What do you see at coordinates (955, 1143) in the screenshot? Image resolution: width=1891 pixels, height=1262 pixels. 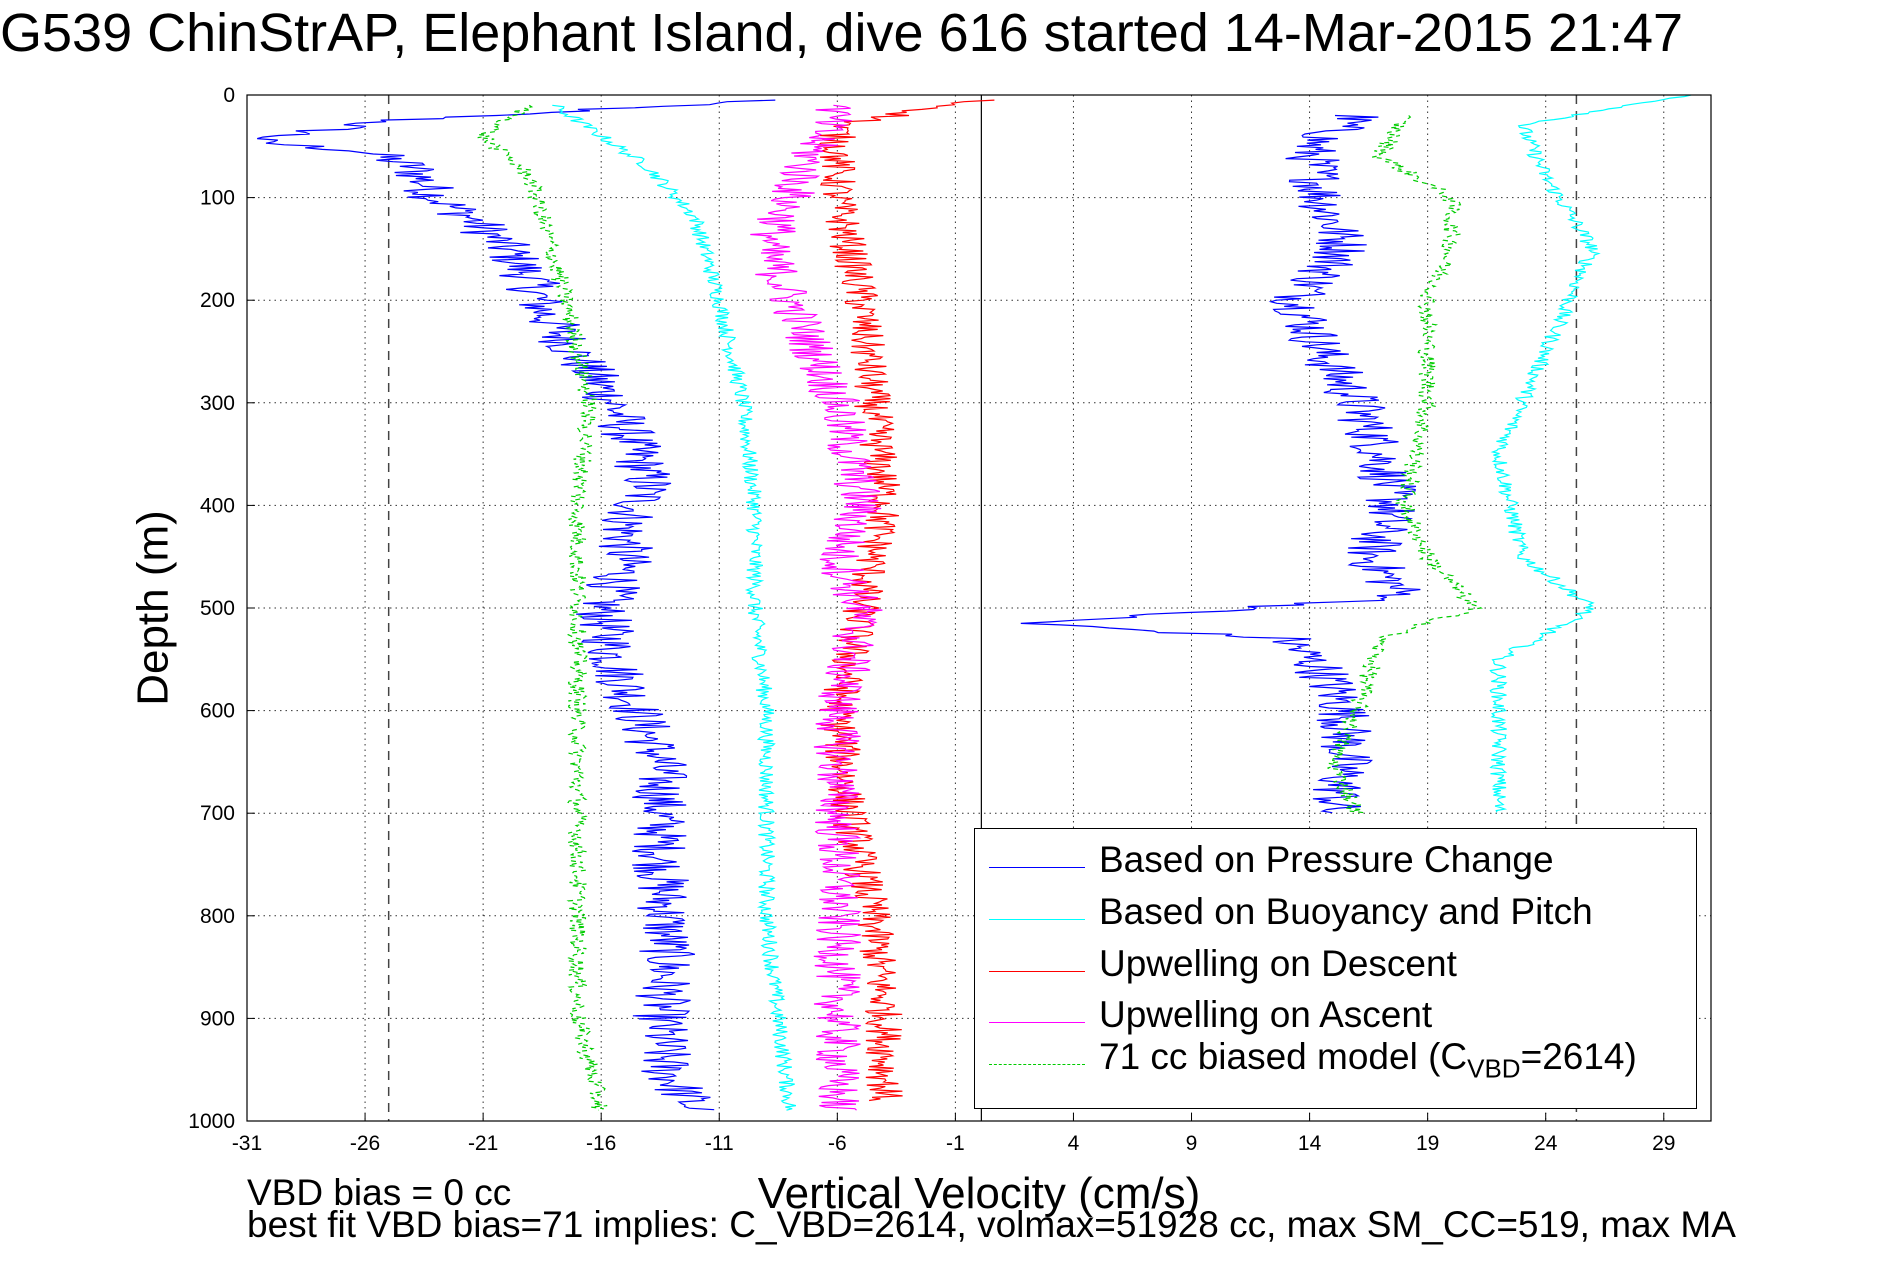 I see `x-tick-label: -1` at bounding box center [955, 1143].